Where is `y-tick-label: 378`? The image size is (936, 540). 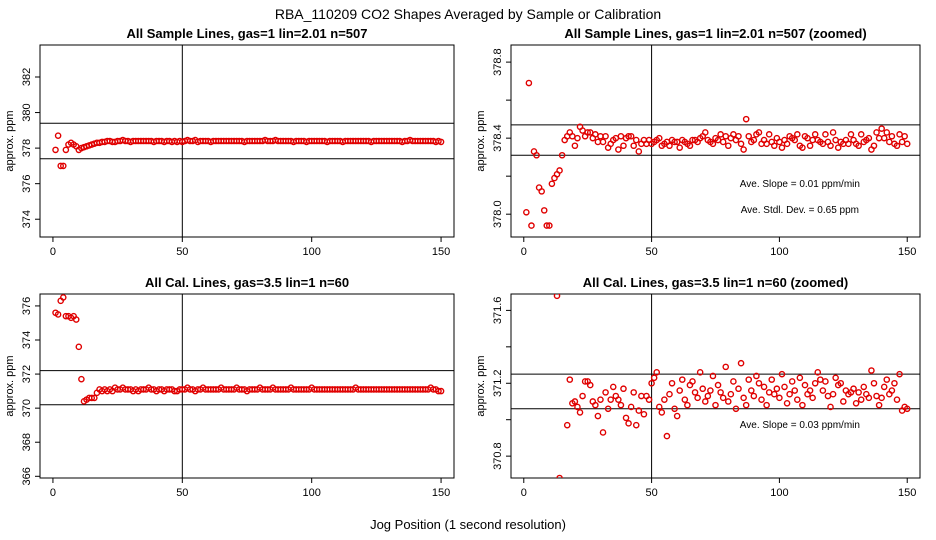 y-tick-label: 378 is located at coordinates (27, 148).